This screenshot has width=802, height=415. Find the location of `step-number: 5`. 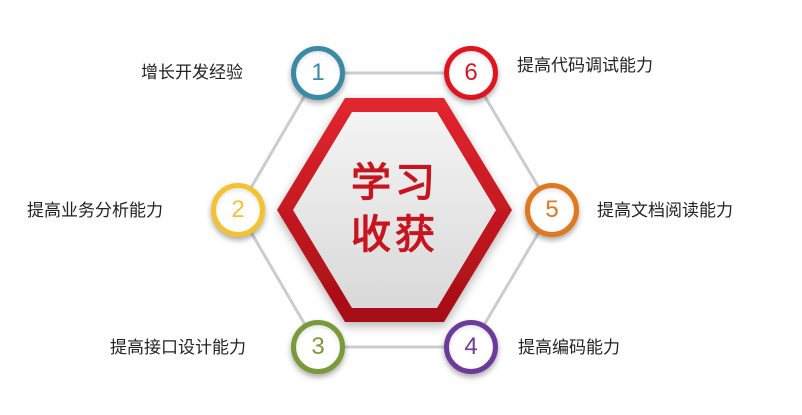

step-number: 5 is located at coordinates (552, 209).